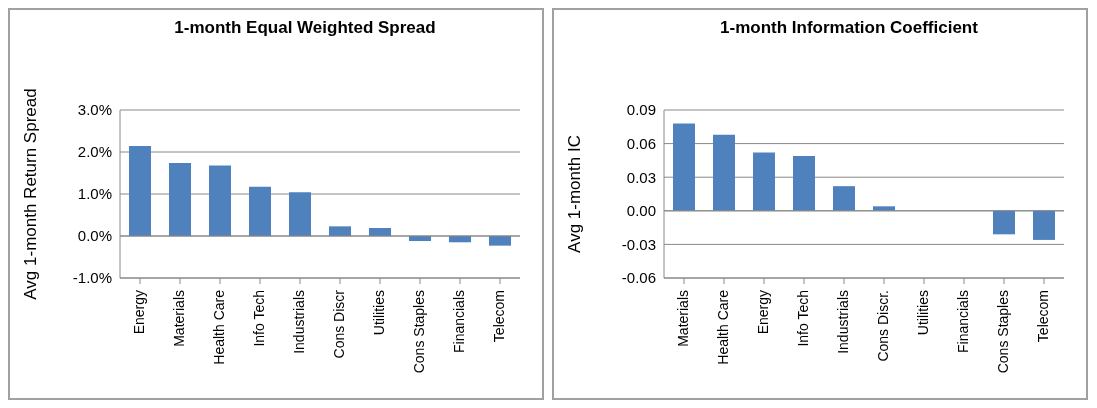  I want to click on x-tick-label: Cons Discr, so click(338, 324).